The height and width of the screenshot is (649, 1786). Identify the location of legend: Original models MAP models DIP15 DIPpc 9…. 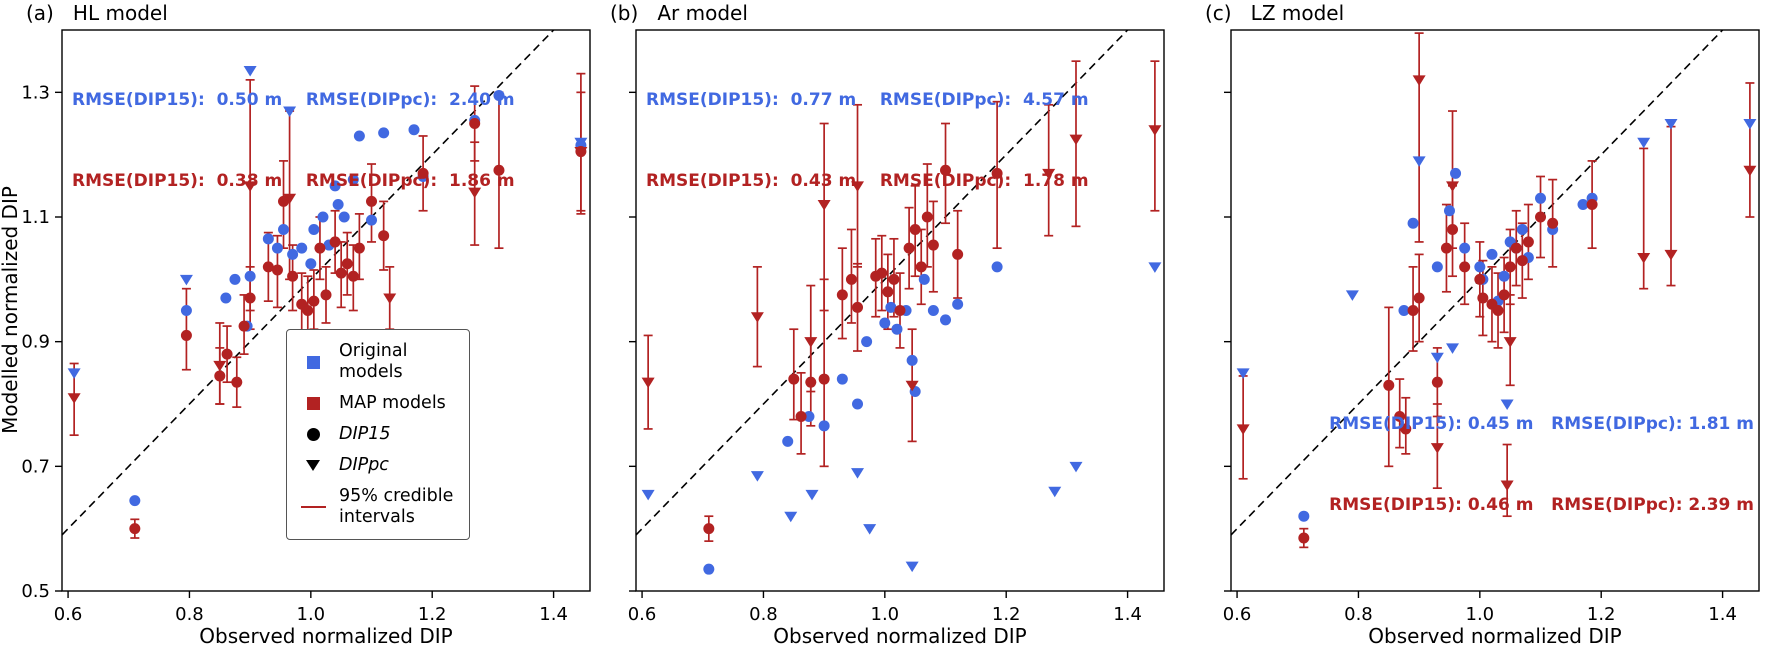
(378, 434).